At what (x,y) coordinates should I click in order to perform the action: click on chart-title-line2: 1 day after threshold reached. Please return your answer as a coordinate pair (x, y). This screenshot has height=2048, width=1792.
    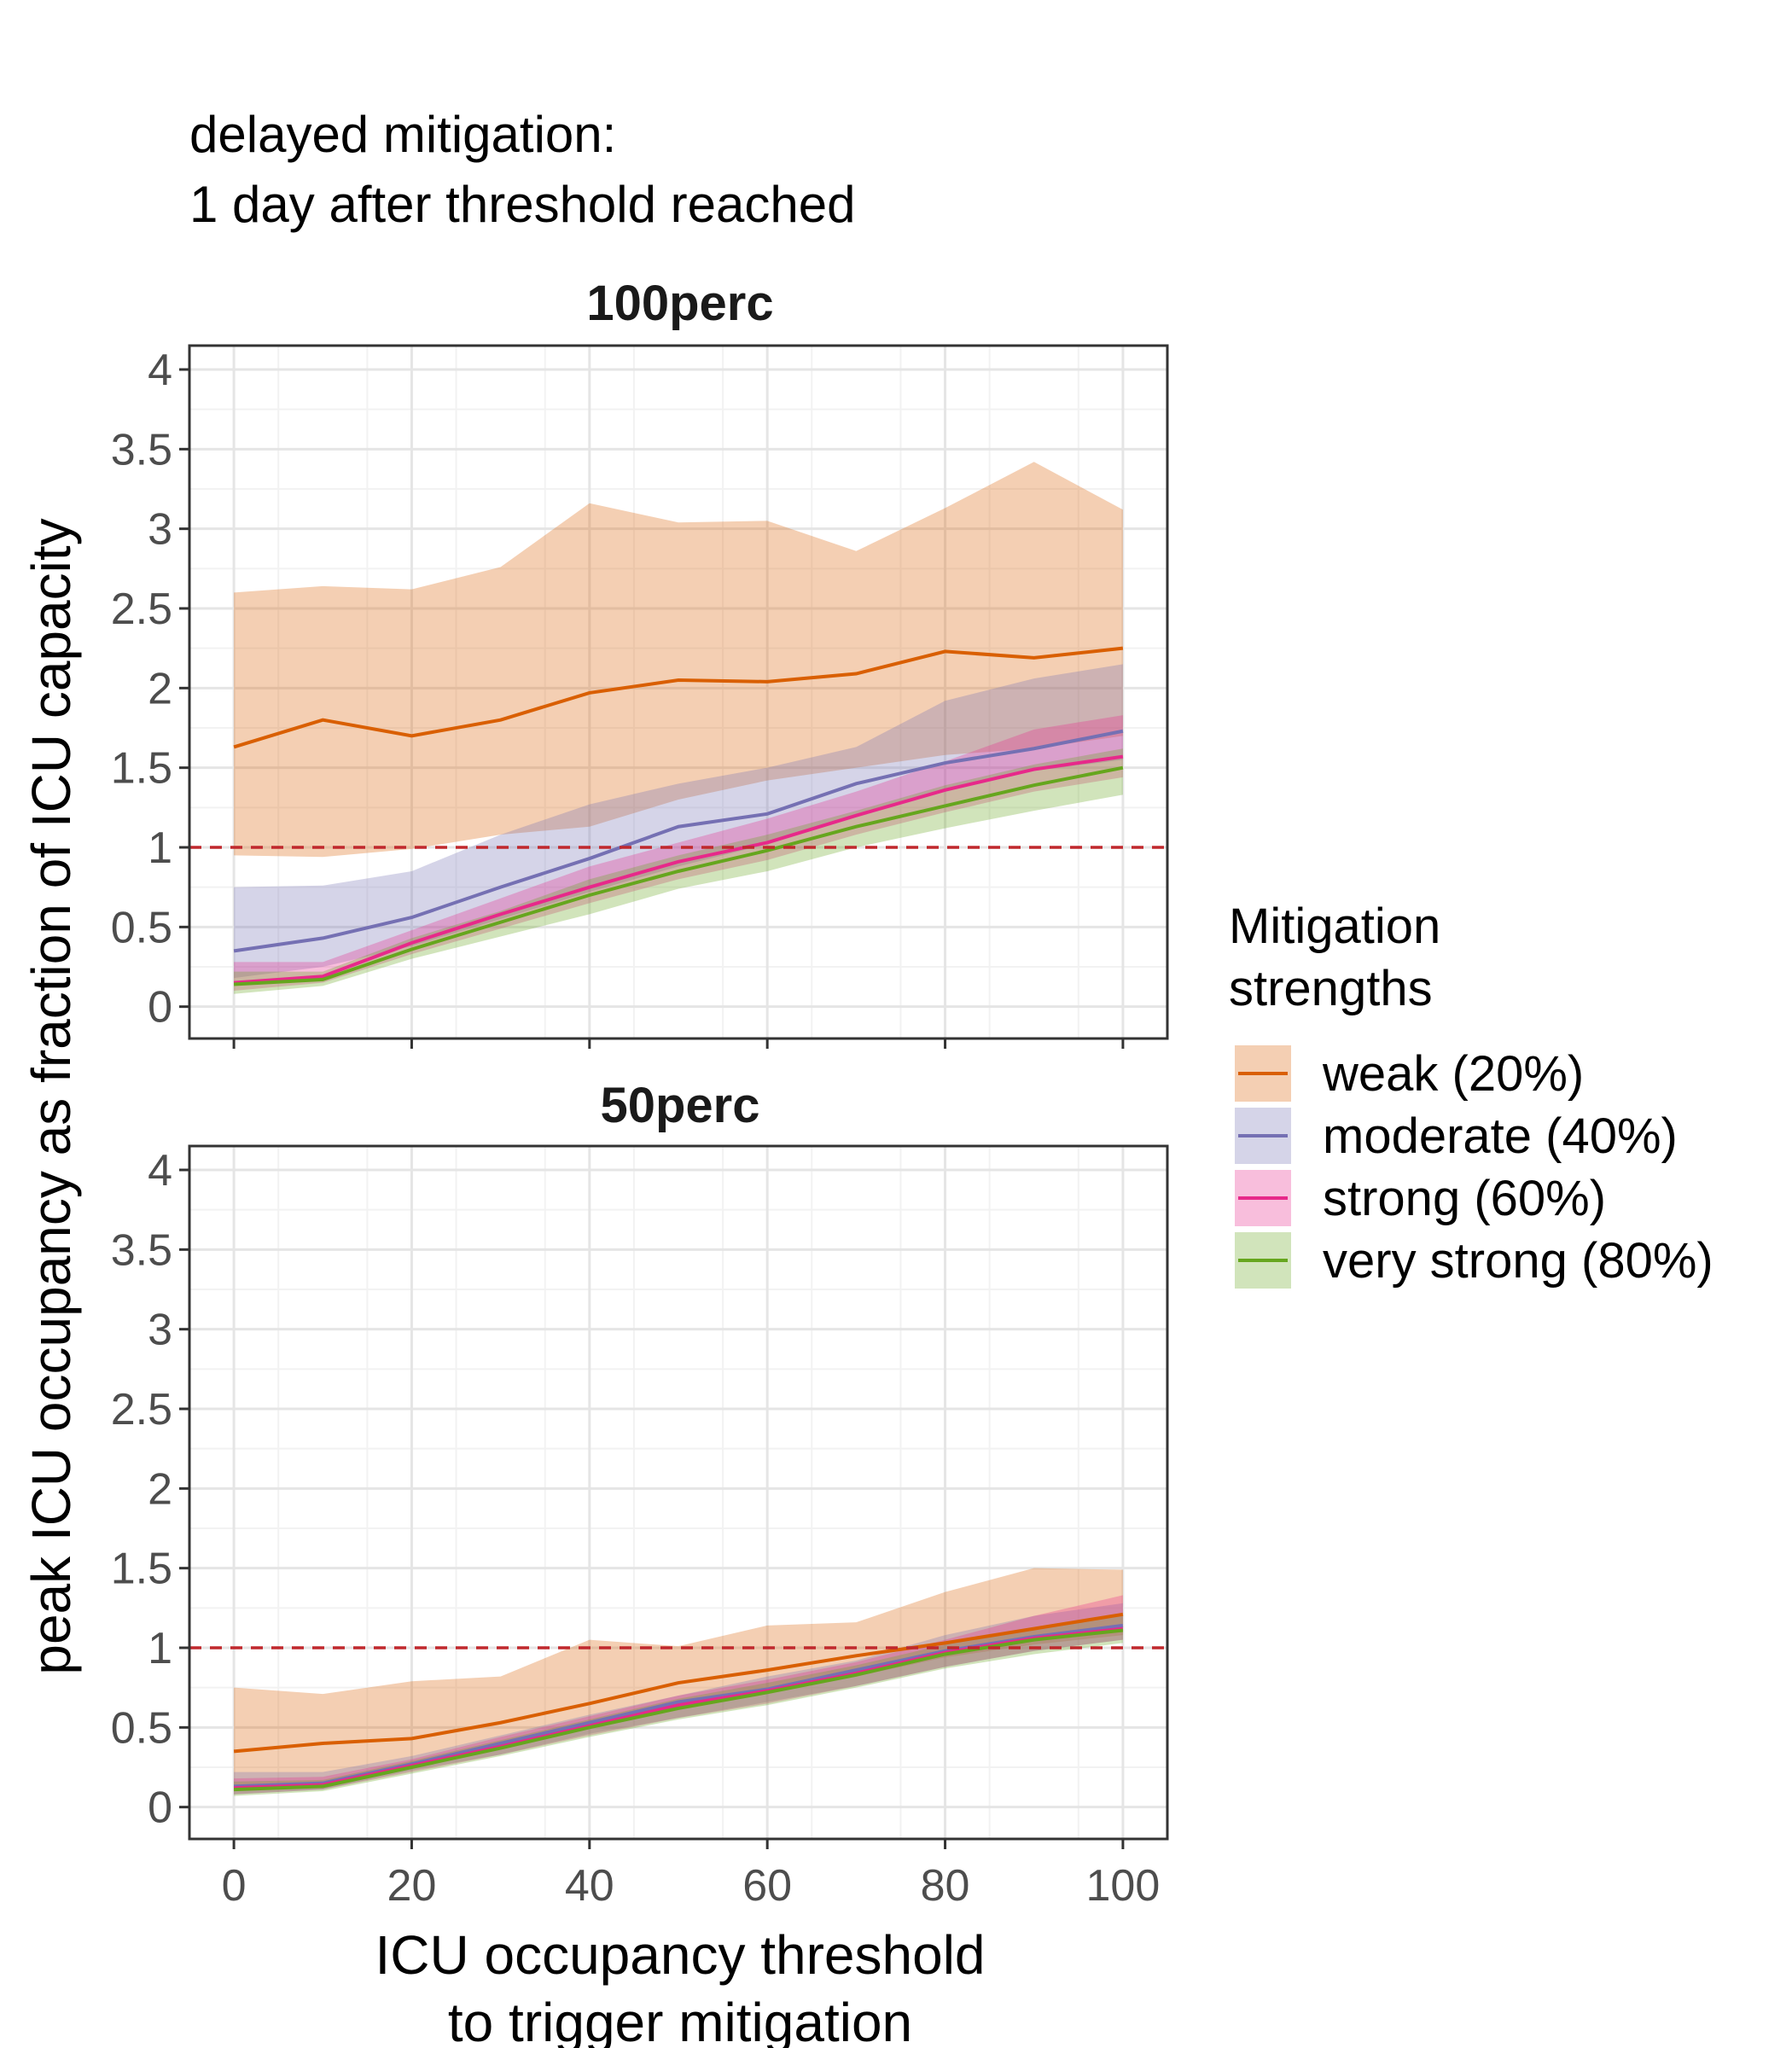
    Looking at the image, I should click on (522, 204).